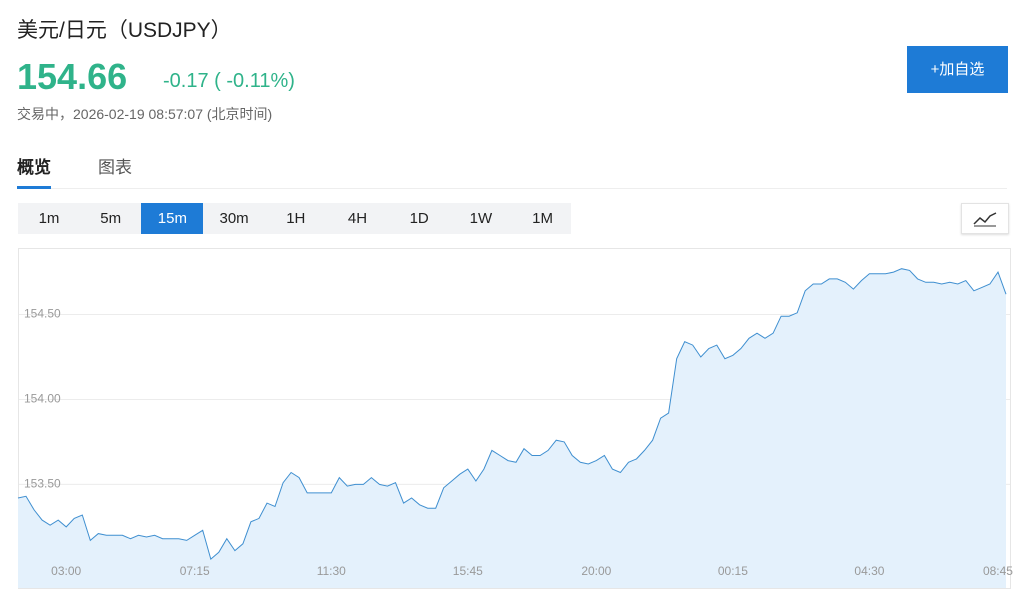 Image resolution: width=1024 pixels, height=607 pixels. Describe the element at coordinates (869, 571) in the screenshot. I see `x-tick-label: 04:30` at that location.